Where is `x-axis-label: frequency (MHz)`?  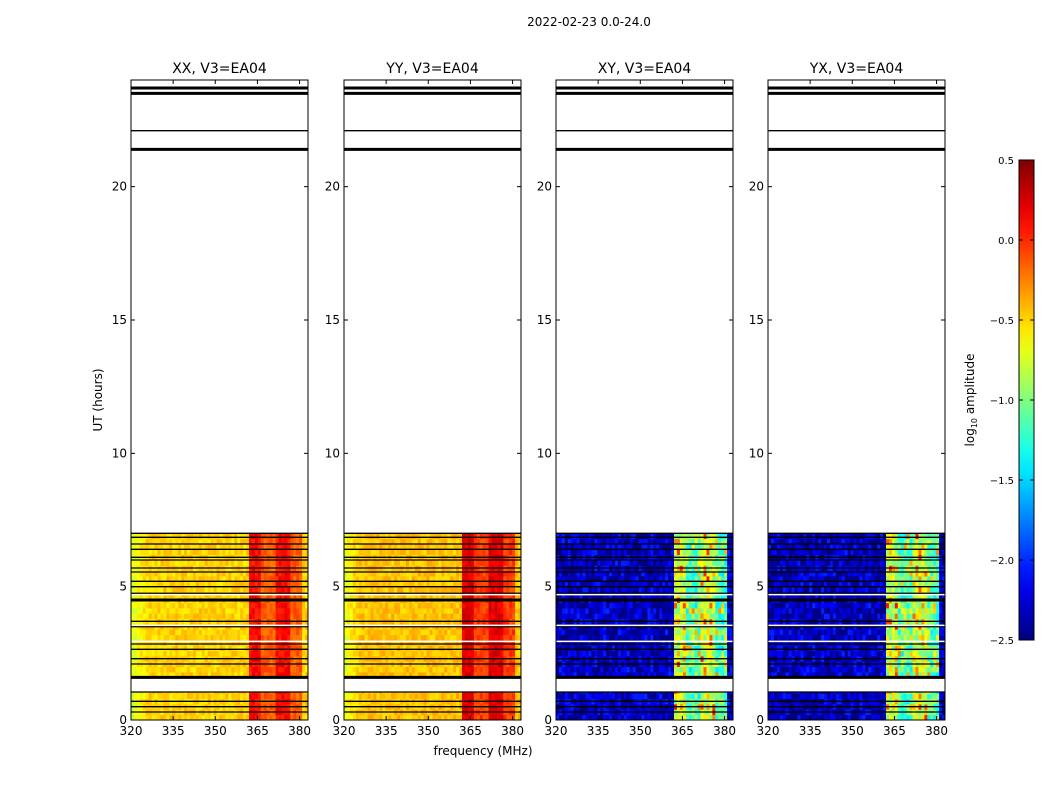
x-axis-label: frequency (MHz) is located at coordinates (482, 751).